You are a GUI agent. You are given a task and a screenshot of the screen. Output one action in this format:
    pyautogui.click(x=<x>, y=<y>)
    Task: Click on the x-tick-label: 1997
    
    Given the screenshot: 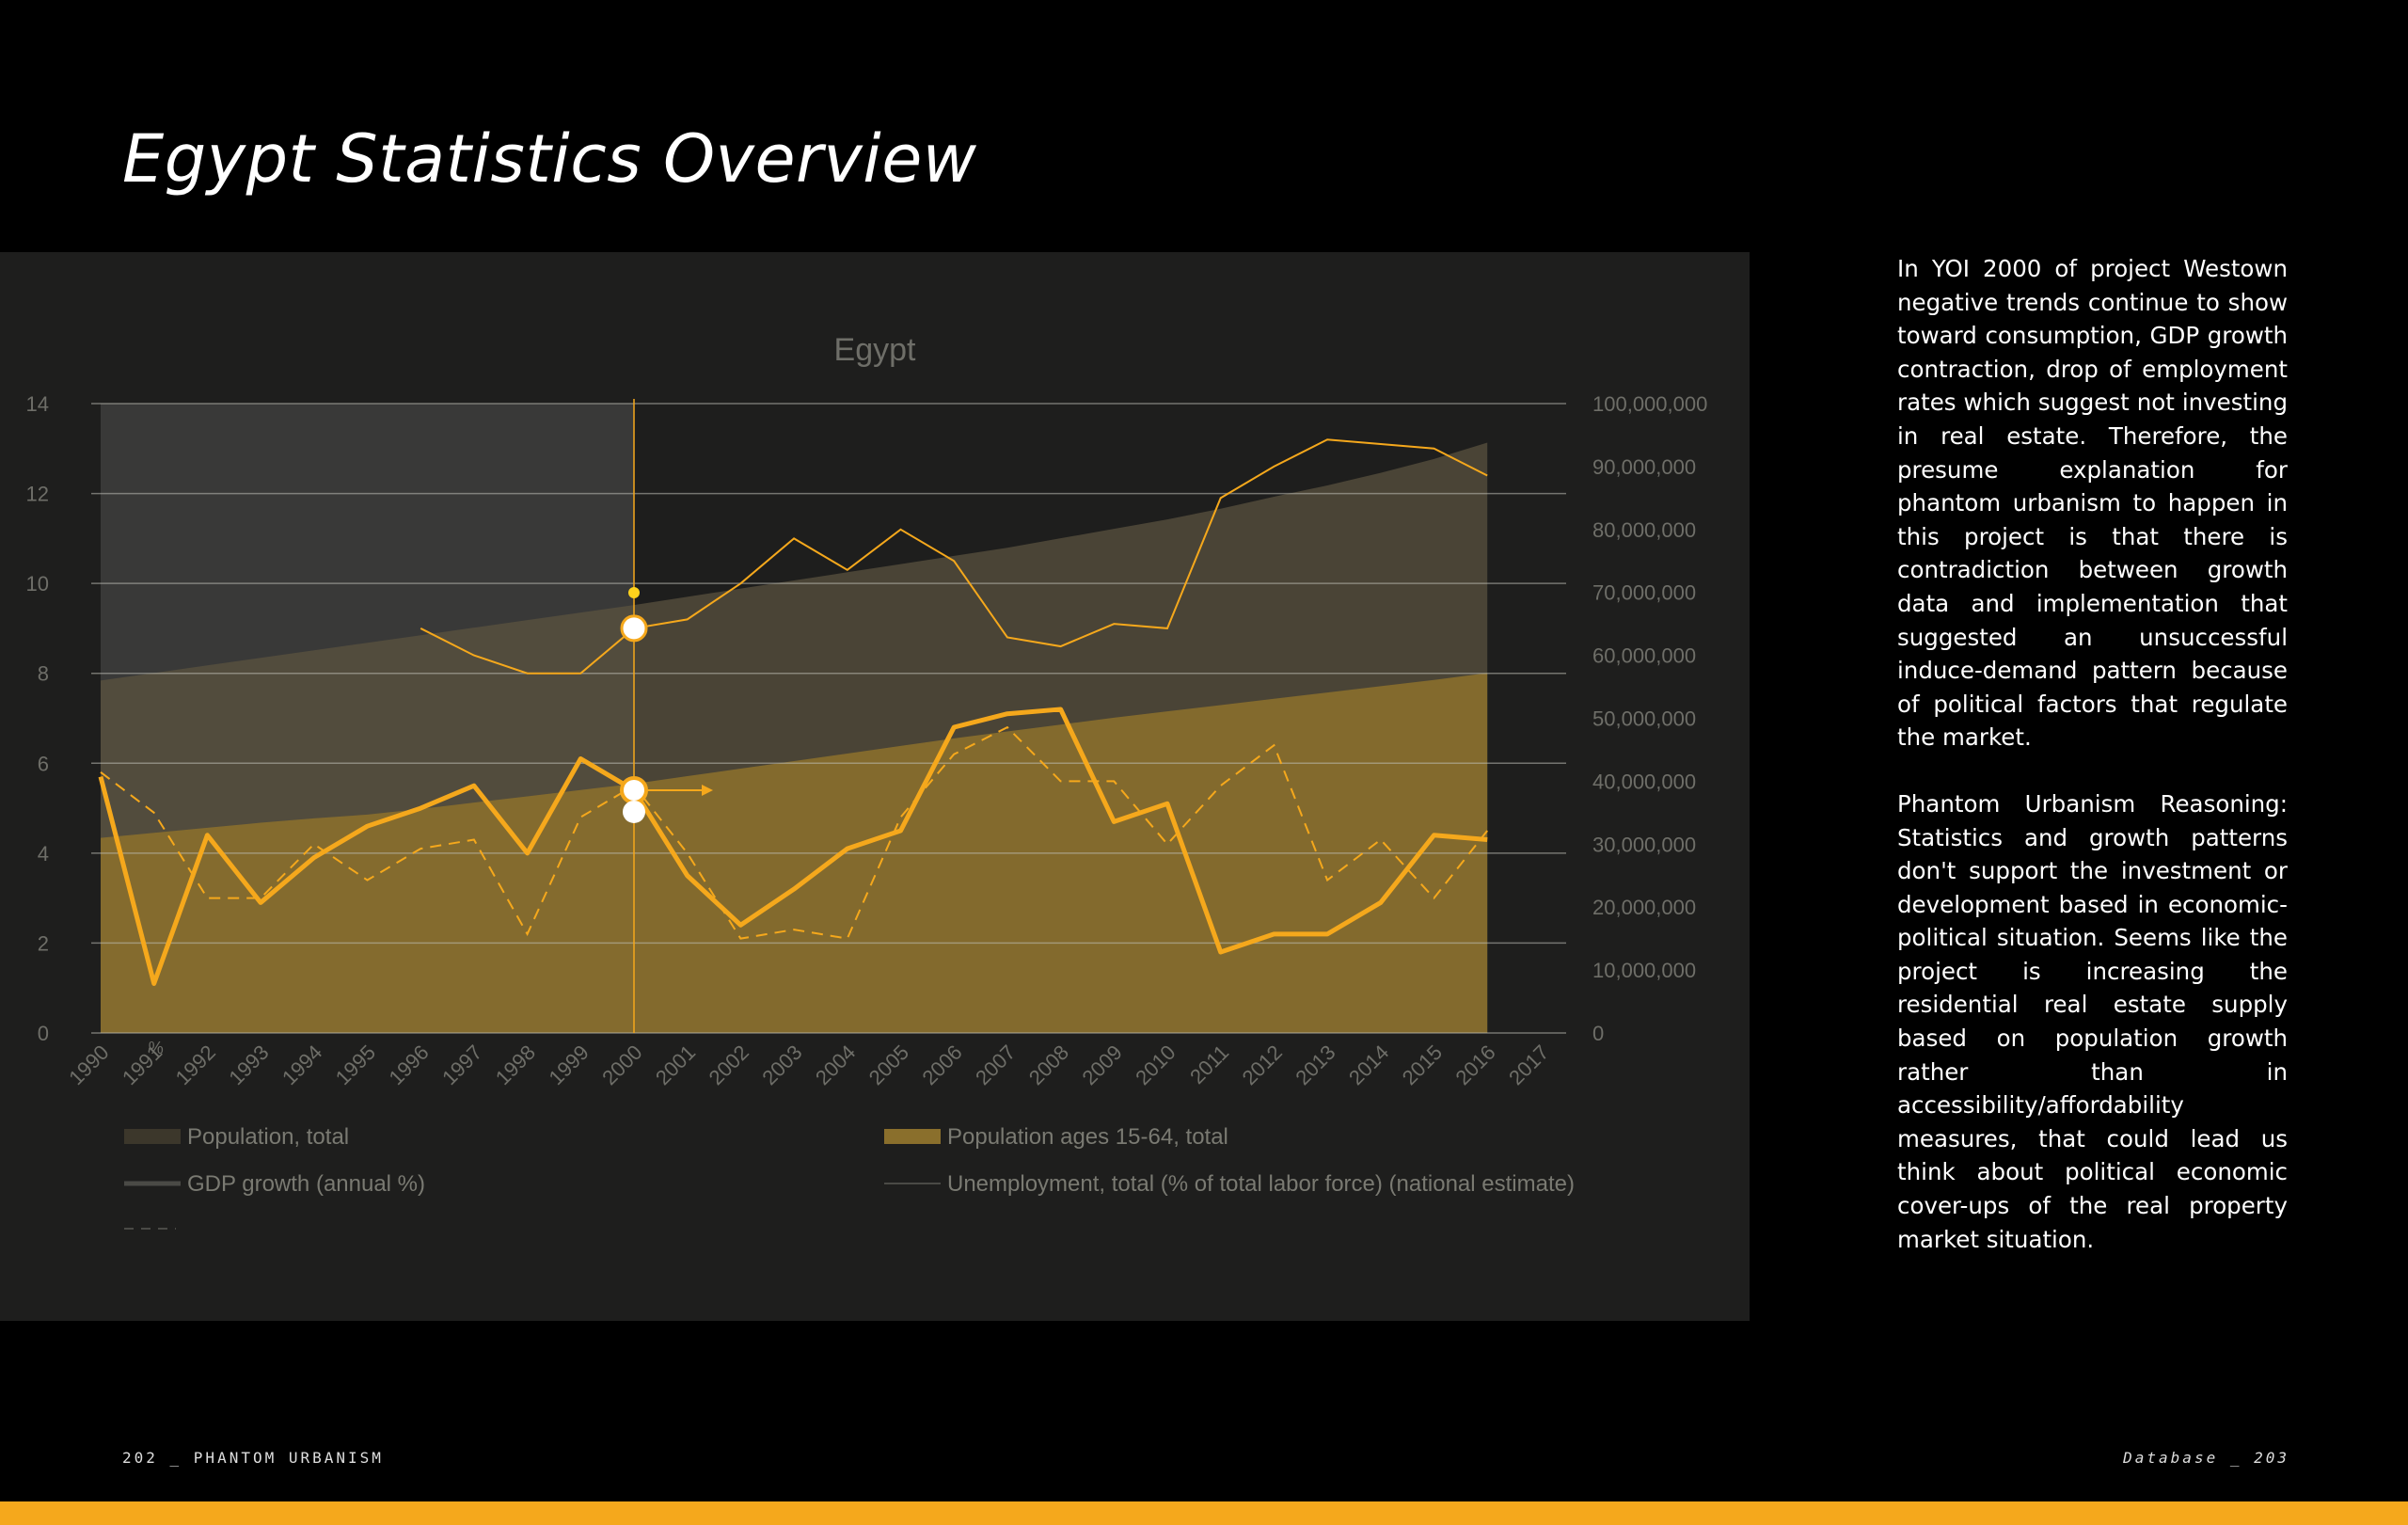 What is the action you would take?
    pyautogui.click(x=462, y=1064)
    